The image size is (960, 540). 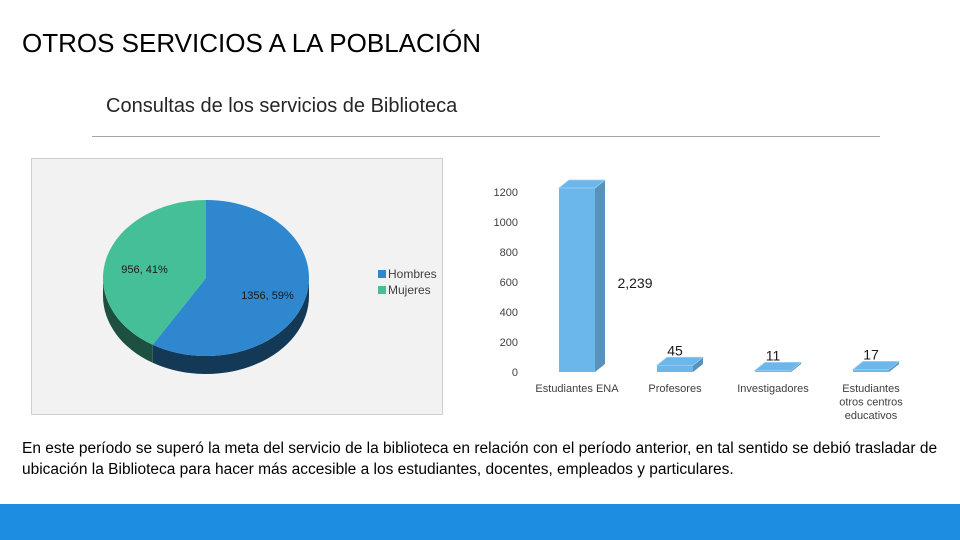 I want to click on x-category-label: otros centros, so click(x=871, y=403).